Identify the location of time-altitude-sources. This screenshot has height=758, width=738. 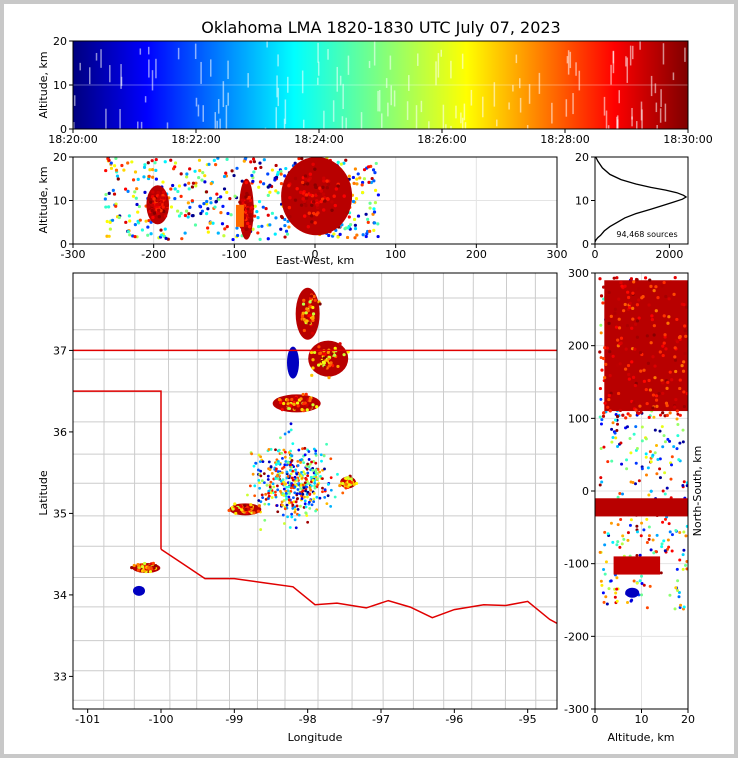
(380, 85).